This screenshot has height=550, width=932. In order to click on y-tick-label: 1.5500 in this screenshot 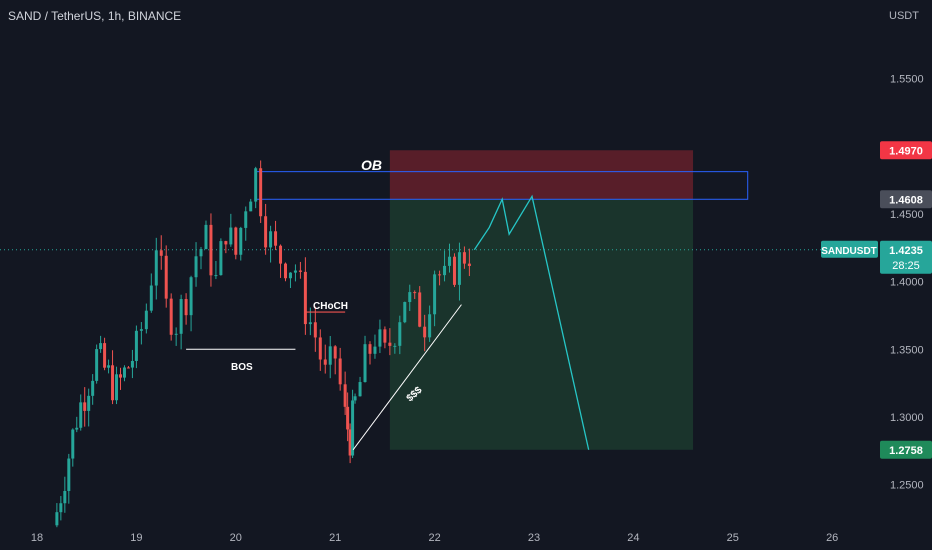, I will do `click(907, 80)`.